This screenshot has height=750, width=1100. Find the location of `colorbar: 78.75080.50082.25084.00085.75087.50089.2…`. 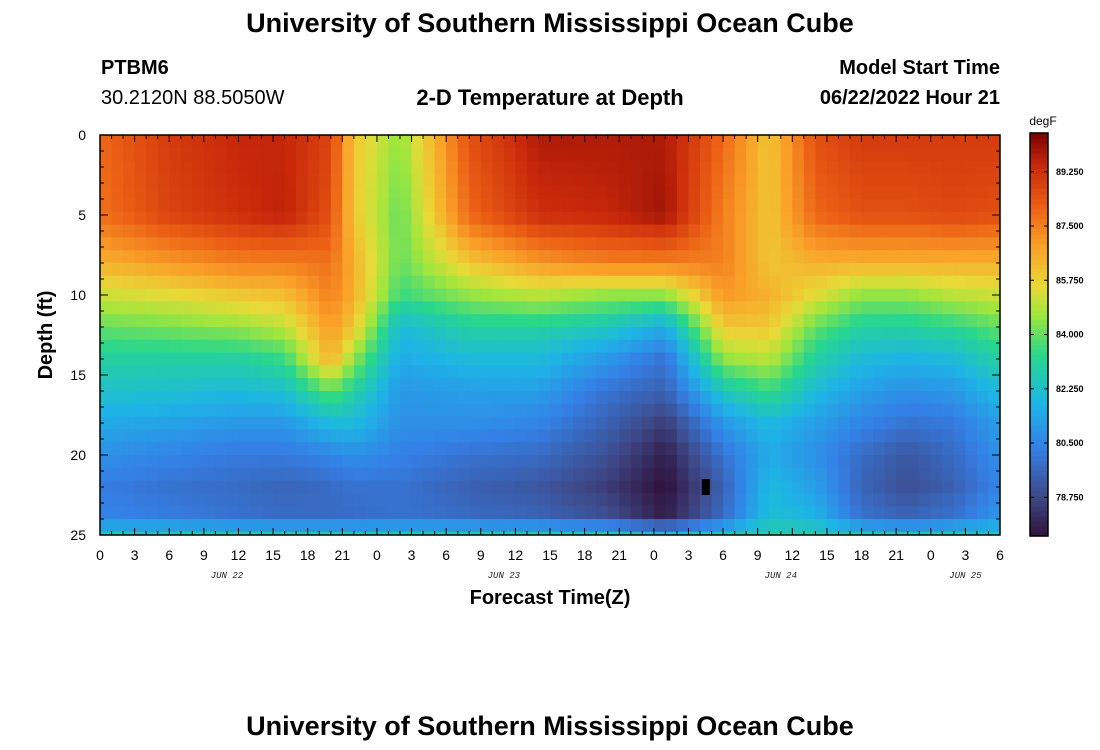

colorbar: 78.75080.50082.25084.00085.75087.50089.2… is located at coordinates (1056, 334).